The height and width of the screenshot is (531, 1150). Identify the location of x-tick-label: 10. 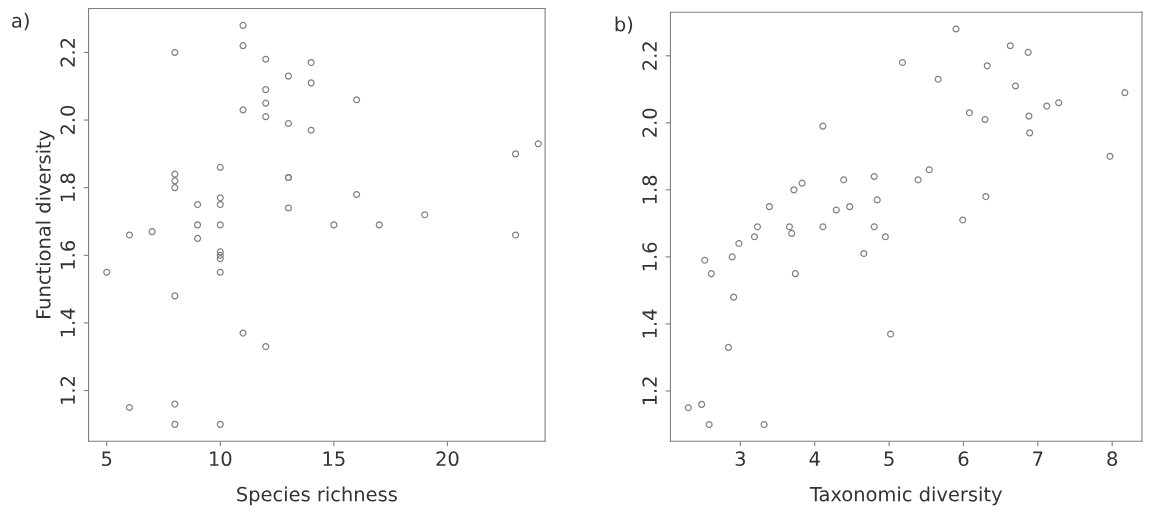
(221, 459).